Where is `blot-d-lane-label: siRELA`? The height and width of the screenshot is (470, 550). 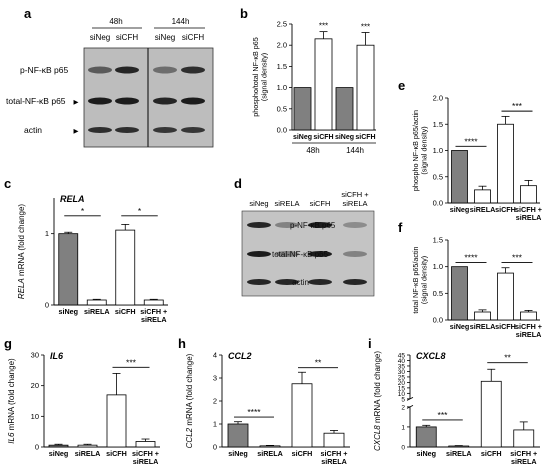 blot-d-lane-label: siRELA is located at coordinates (286, 203).